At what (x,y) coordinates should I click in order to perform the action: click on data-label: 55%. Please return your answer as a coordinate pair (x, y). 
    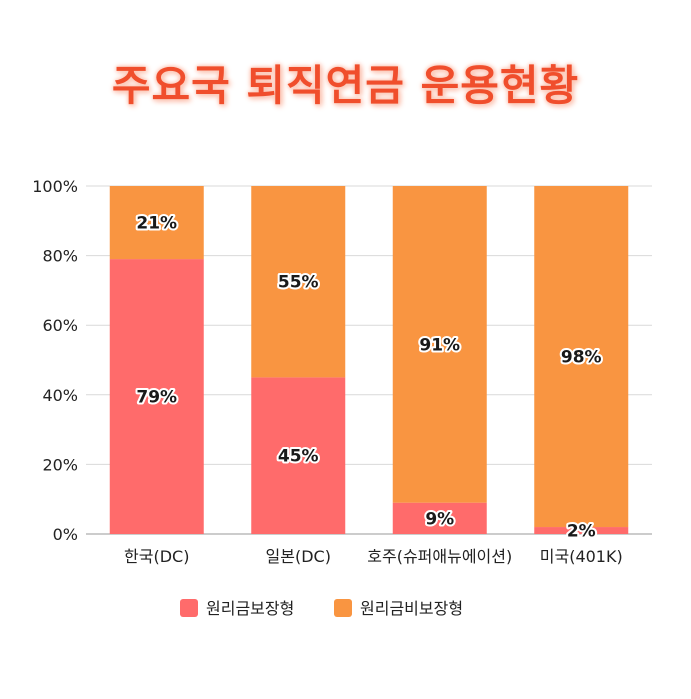
    Looking at the image, I should click on (298, 283).